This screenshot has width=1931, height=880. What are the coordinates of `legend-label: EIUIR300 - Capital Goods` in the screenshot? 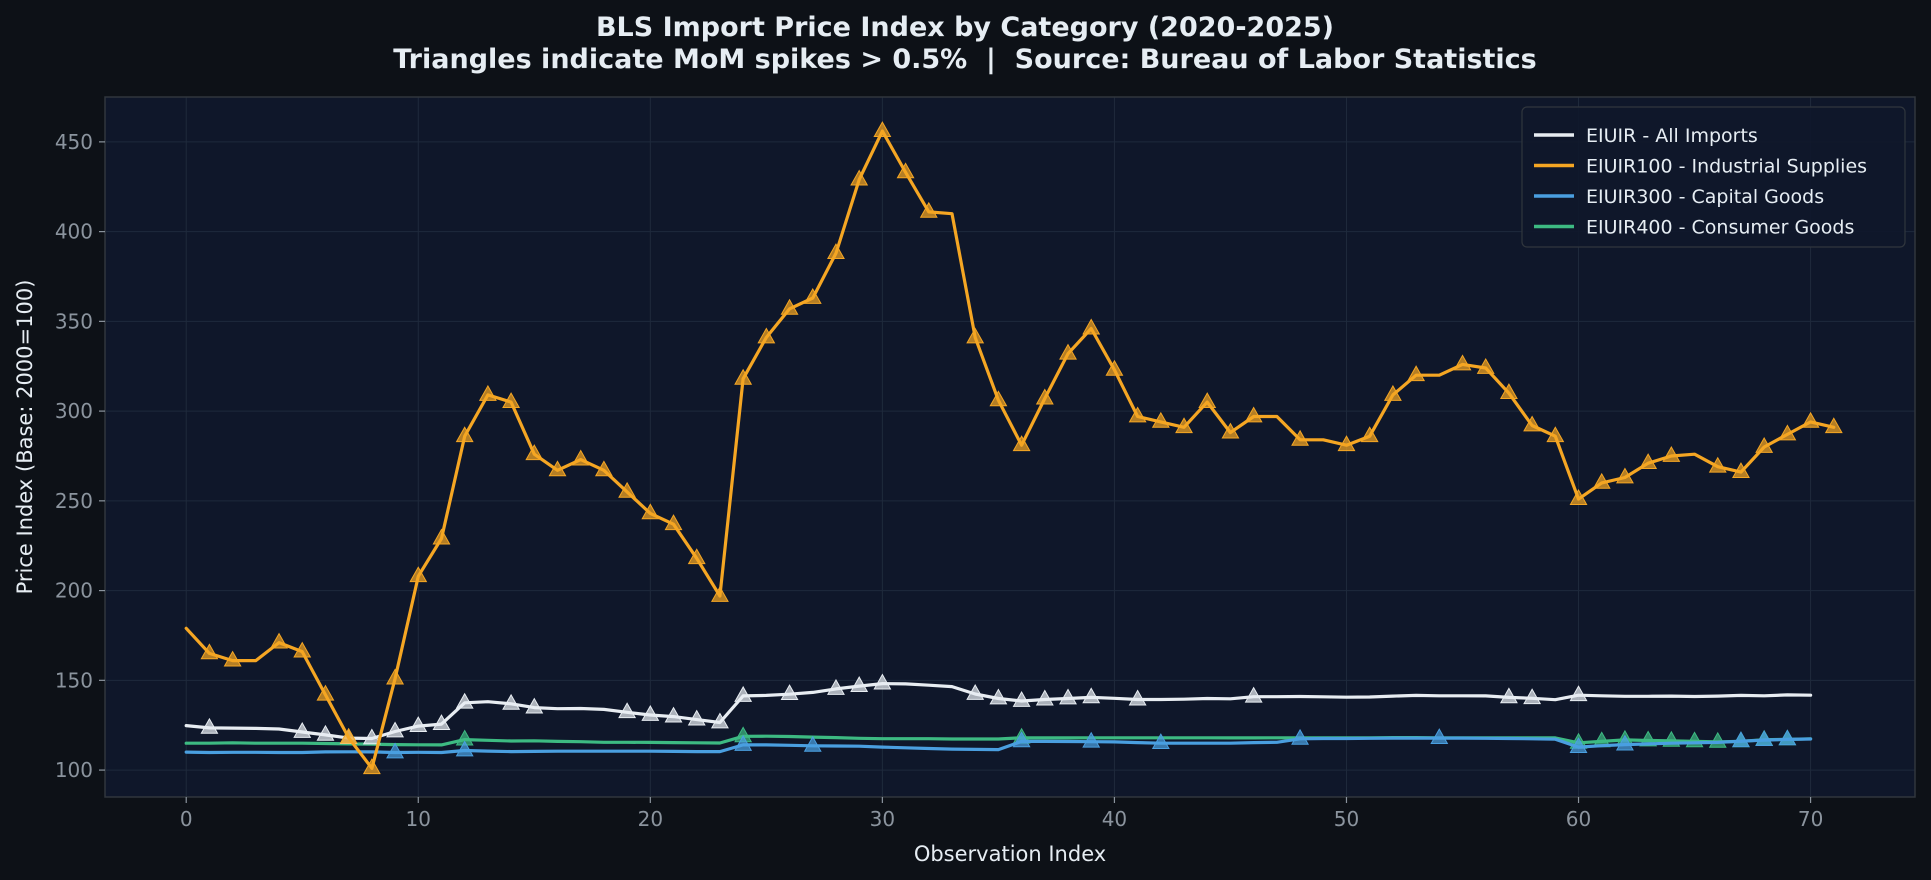 It's located at (1705, 197).